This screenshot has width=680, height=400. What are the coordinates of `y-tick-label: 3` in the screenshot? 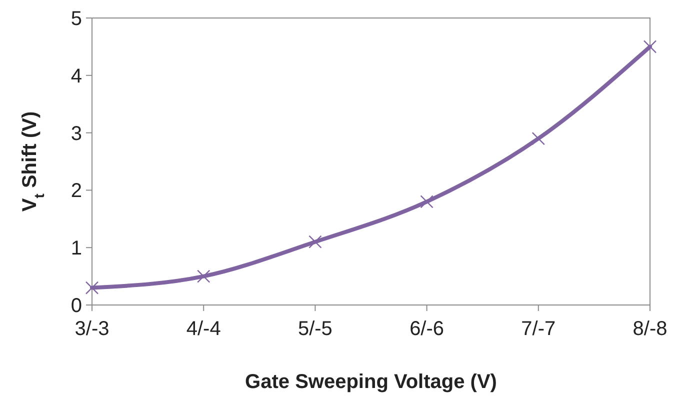 It's located at (76, 133).